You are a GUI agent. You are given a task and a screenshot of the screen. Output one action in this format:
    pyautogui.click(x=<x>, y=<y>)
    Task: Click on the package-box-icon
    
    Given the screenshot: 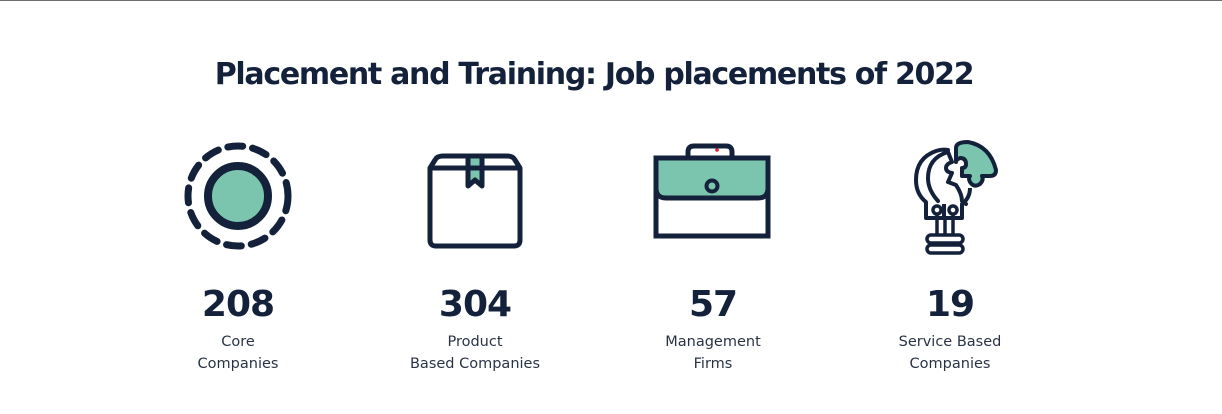 What is the action you would take?
    pyautogui.click(x=475, y=201)
    